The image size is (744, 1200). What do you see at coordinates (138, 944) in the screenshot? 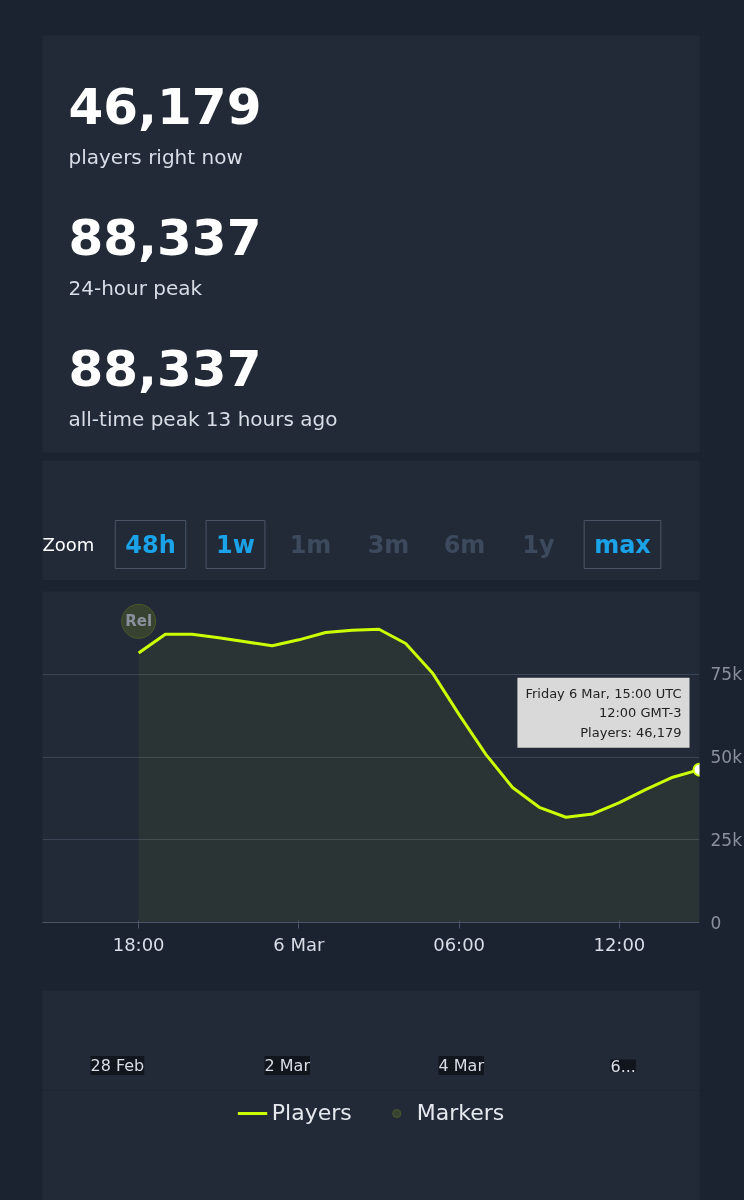
I see `x-tick-label: 18:00` at bounding box center [138, 944].